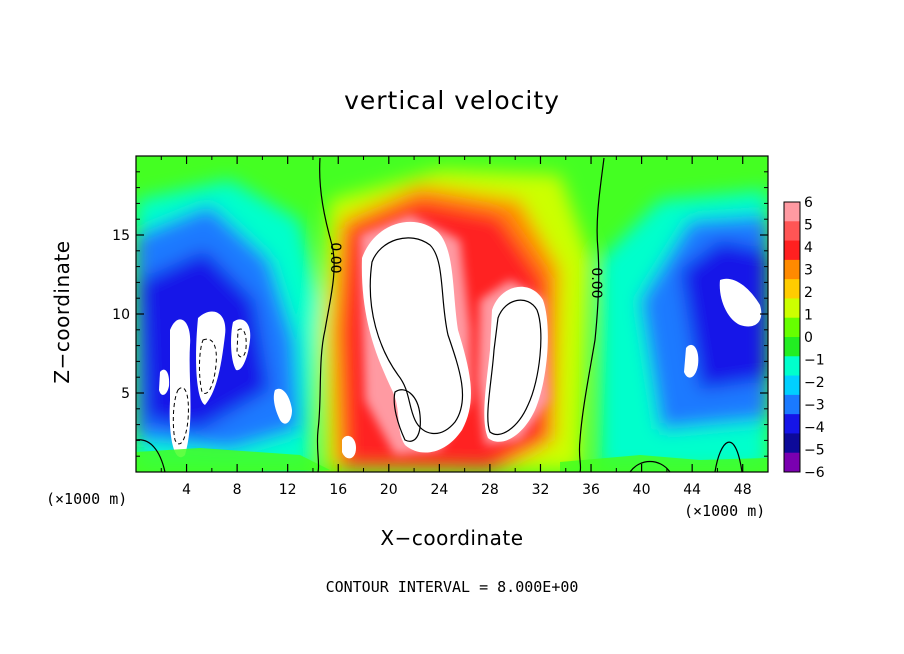  Describe the element at coordinates (808, 248) in the screenshot. I see `colorbar-label: 4` at that location.